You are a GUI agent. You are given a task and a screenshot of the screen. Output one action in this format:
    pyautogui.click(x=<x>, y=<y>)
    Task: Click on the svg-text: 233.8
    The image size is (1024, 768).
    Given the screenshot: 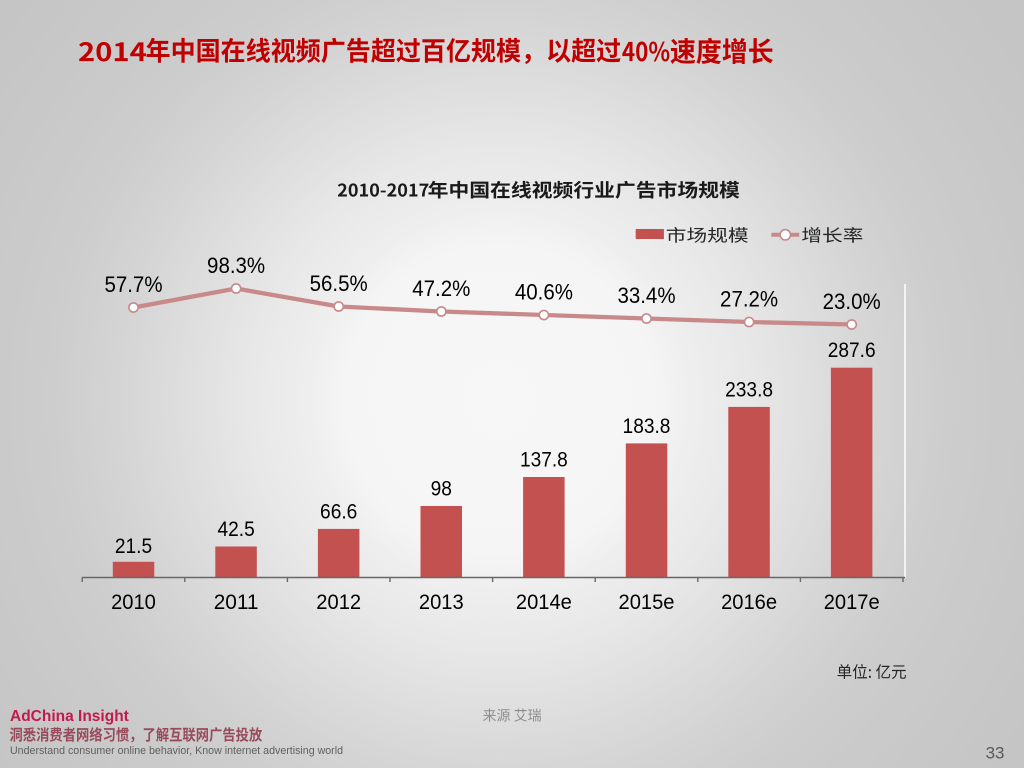 What is the action you would take?
    pyautogui.click(x=749, y=389)
    